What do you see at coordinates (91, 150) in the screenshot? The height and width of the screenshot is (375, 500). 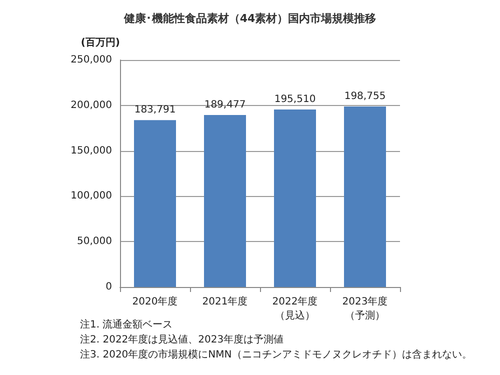 I see `y-tick-label: 150,000` at bounding box center [91, 150].